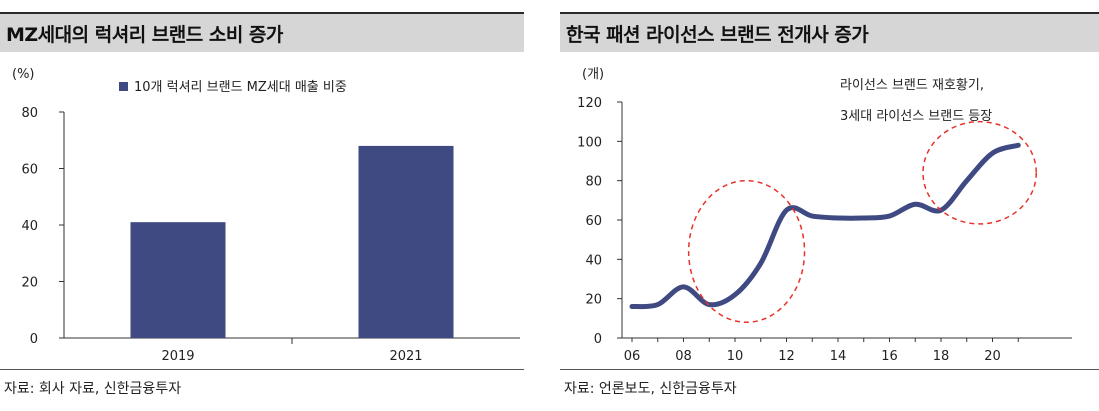  Describe the element at coordinates (992, 356) in the screenshot. I see `x-tick-label: 20` at that location.